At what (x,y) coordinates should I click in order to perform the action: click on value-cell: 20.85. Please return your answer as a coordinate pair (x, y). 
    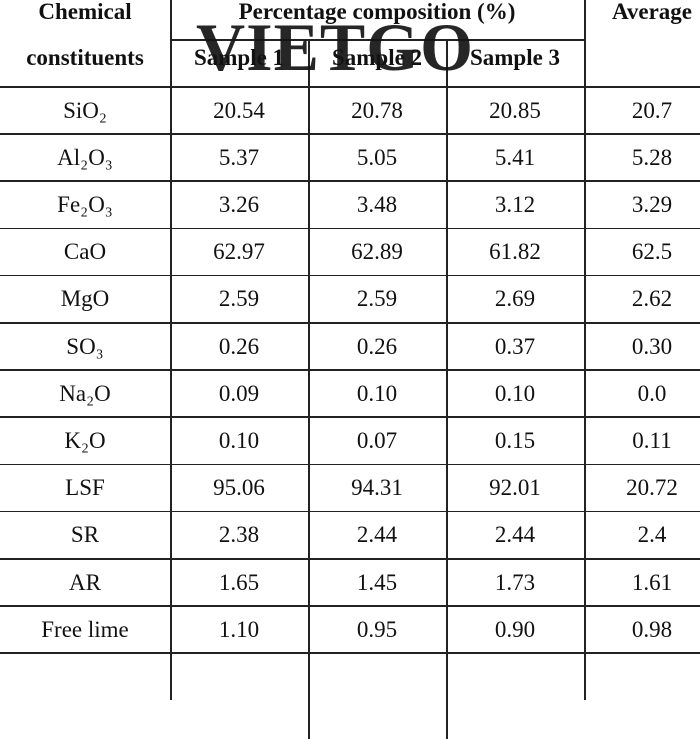
    Looking at the image, I should click on (515, 110).